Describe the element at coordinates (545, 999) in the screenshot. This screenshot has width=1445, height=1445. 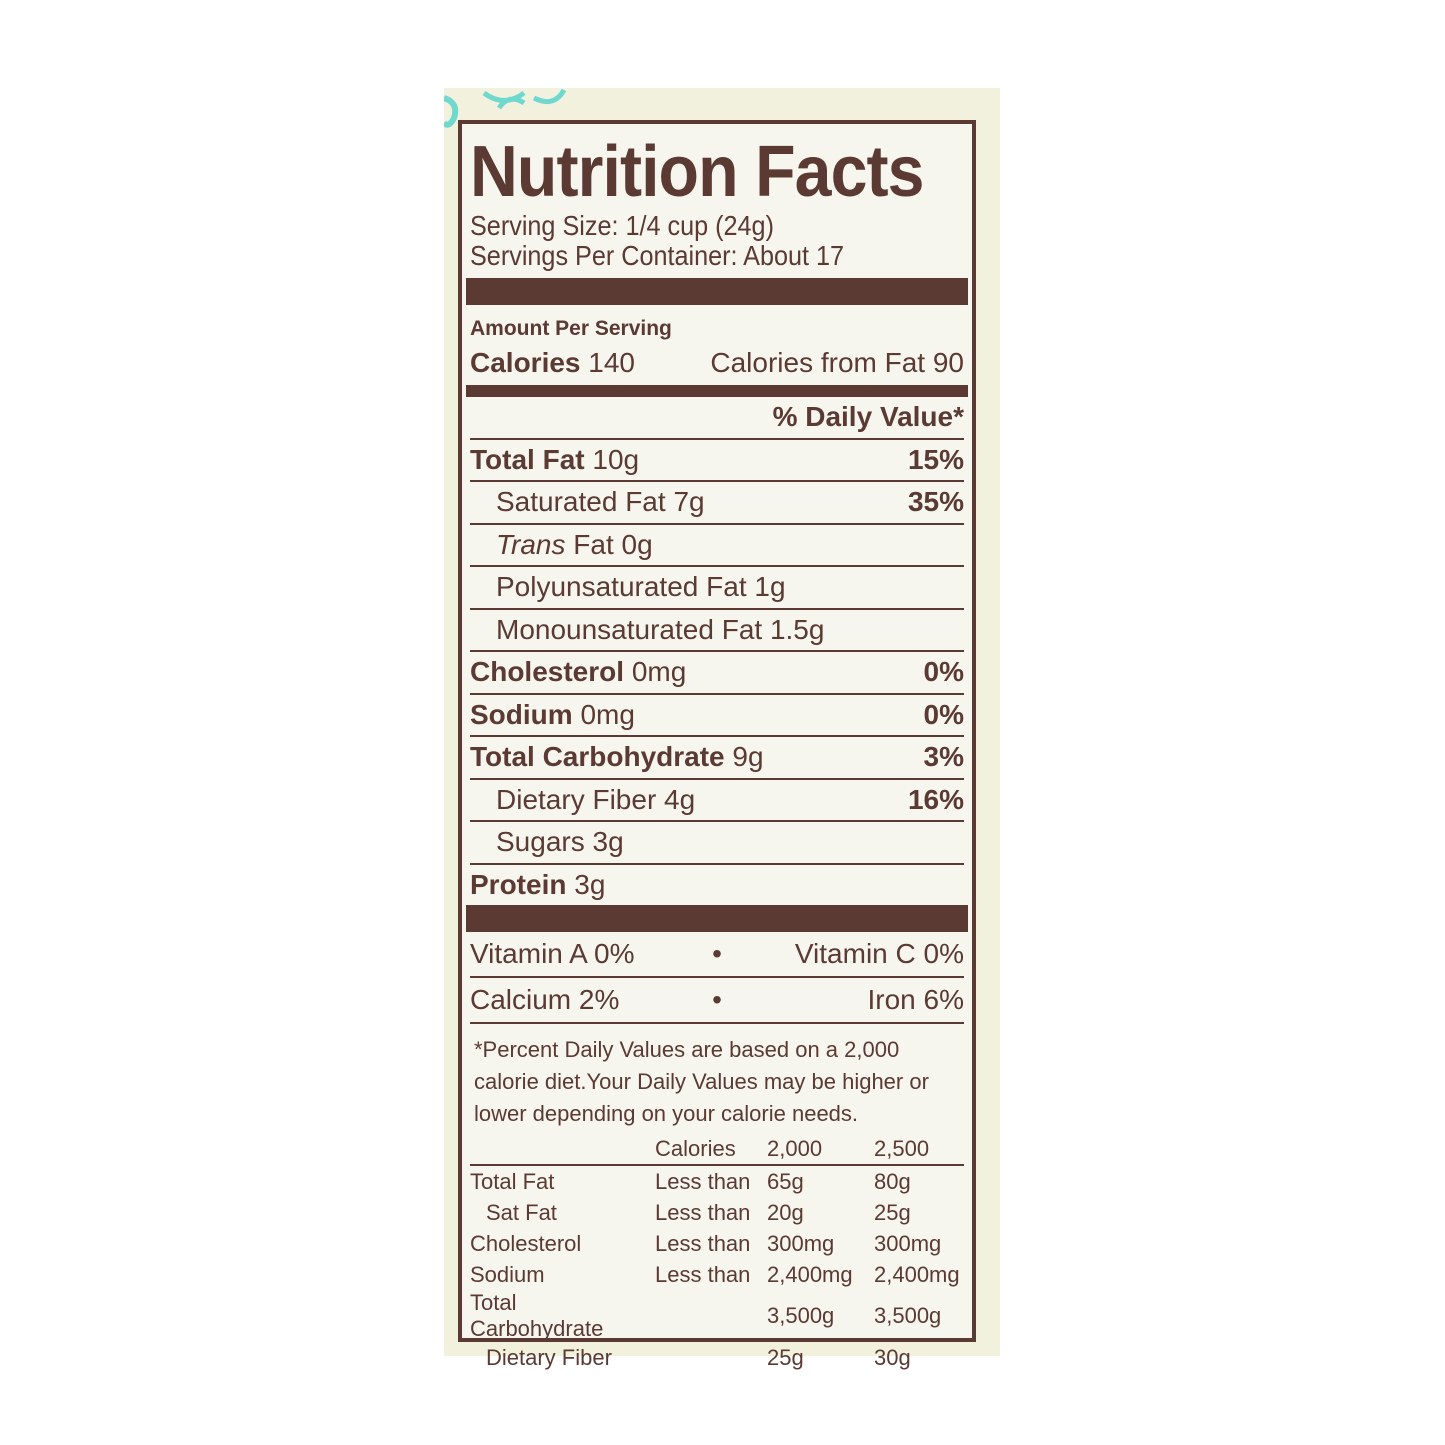
I see `vitamin-left: Calcium 2%` at that location.